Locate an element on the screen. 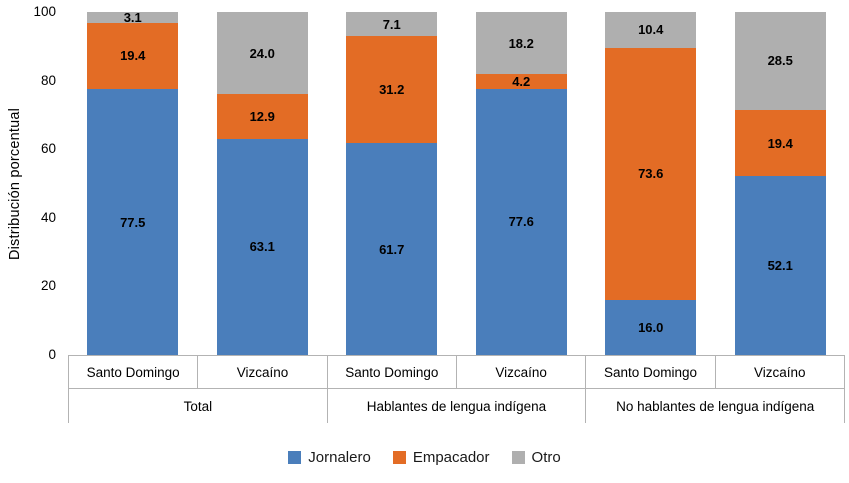 The width and height of the screenshot is (849, 483). data-label: 61.7 is located at coordinates (392, 249).